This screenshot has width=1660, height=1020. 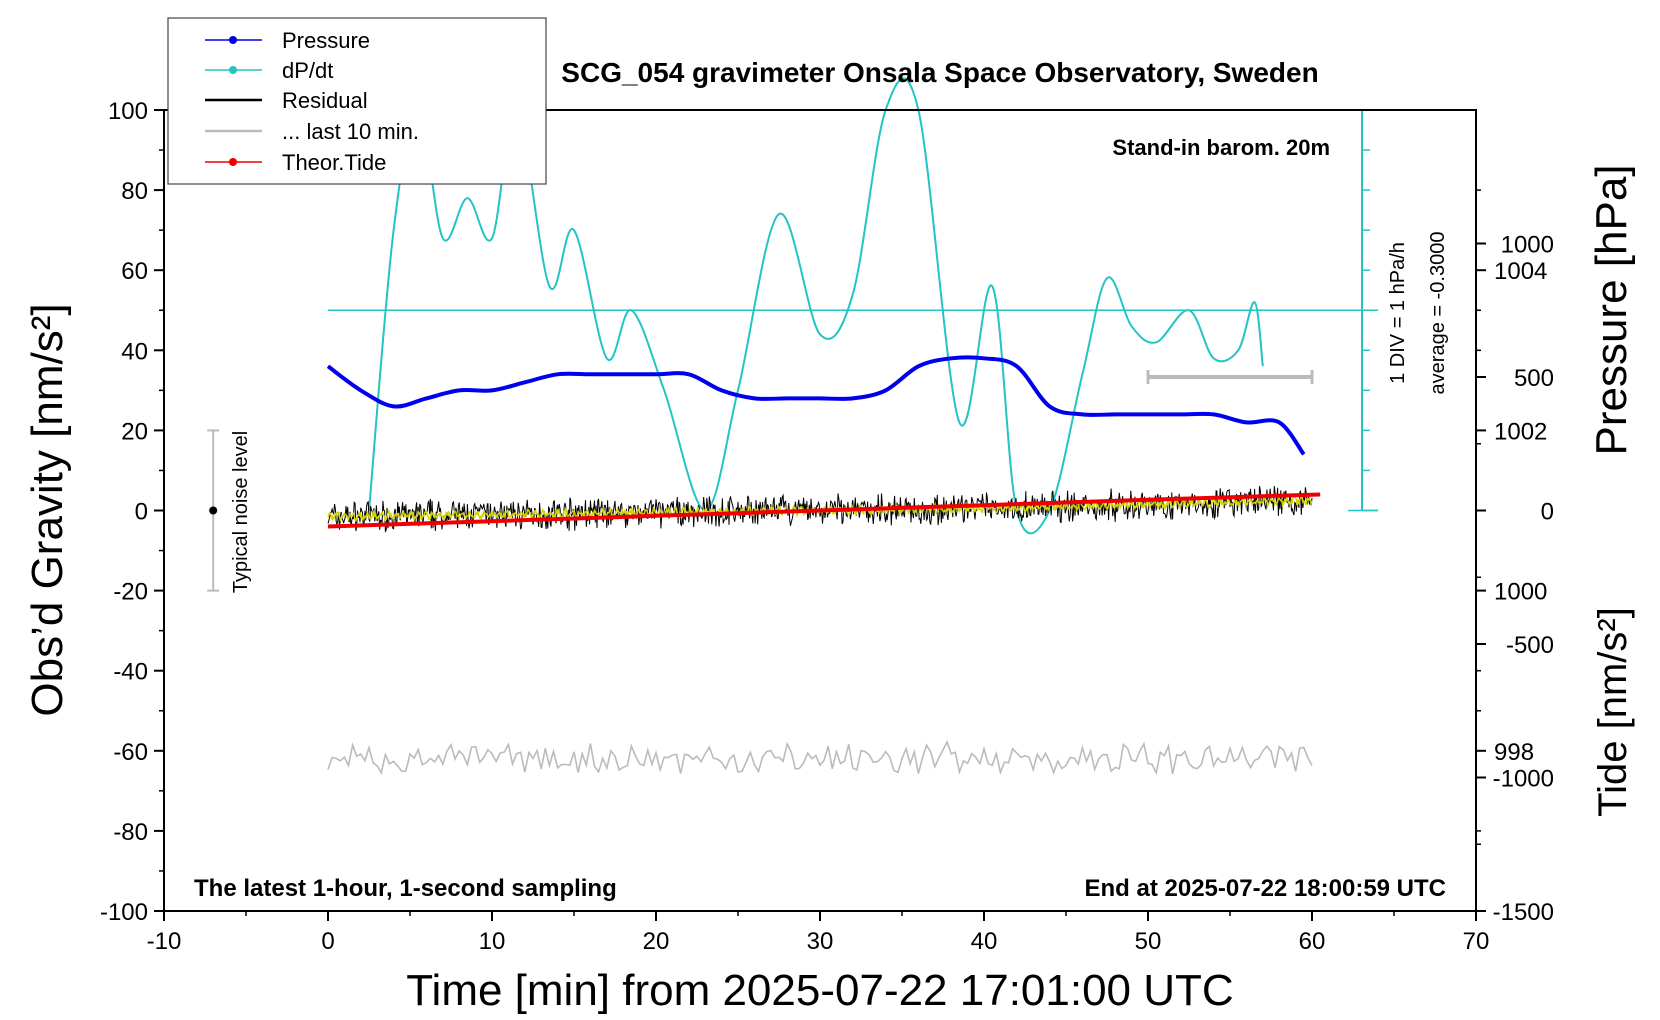 I want to click on x-tick-label: 50, so click(x=1148, y=941).